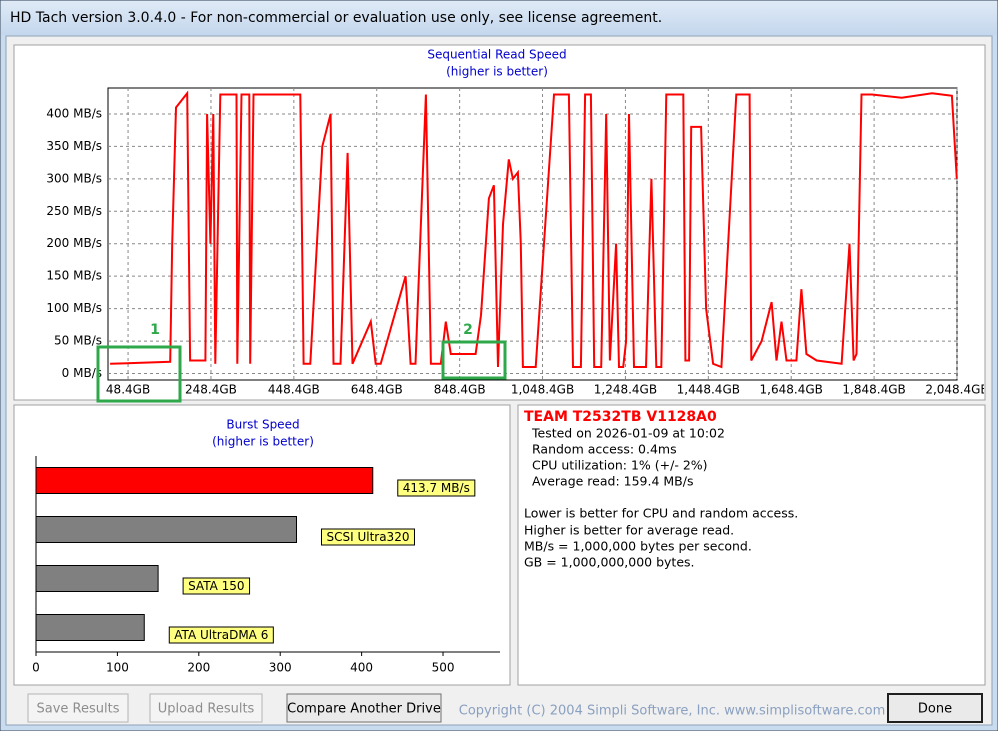 The image size is (998, 735). I want to click on category-label: SATA 150, so click(216, 586).